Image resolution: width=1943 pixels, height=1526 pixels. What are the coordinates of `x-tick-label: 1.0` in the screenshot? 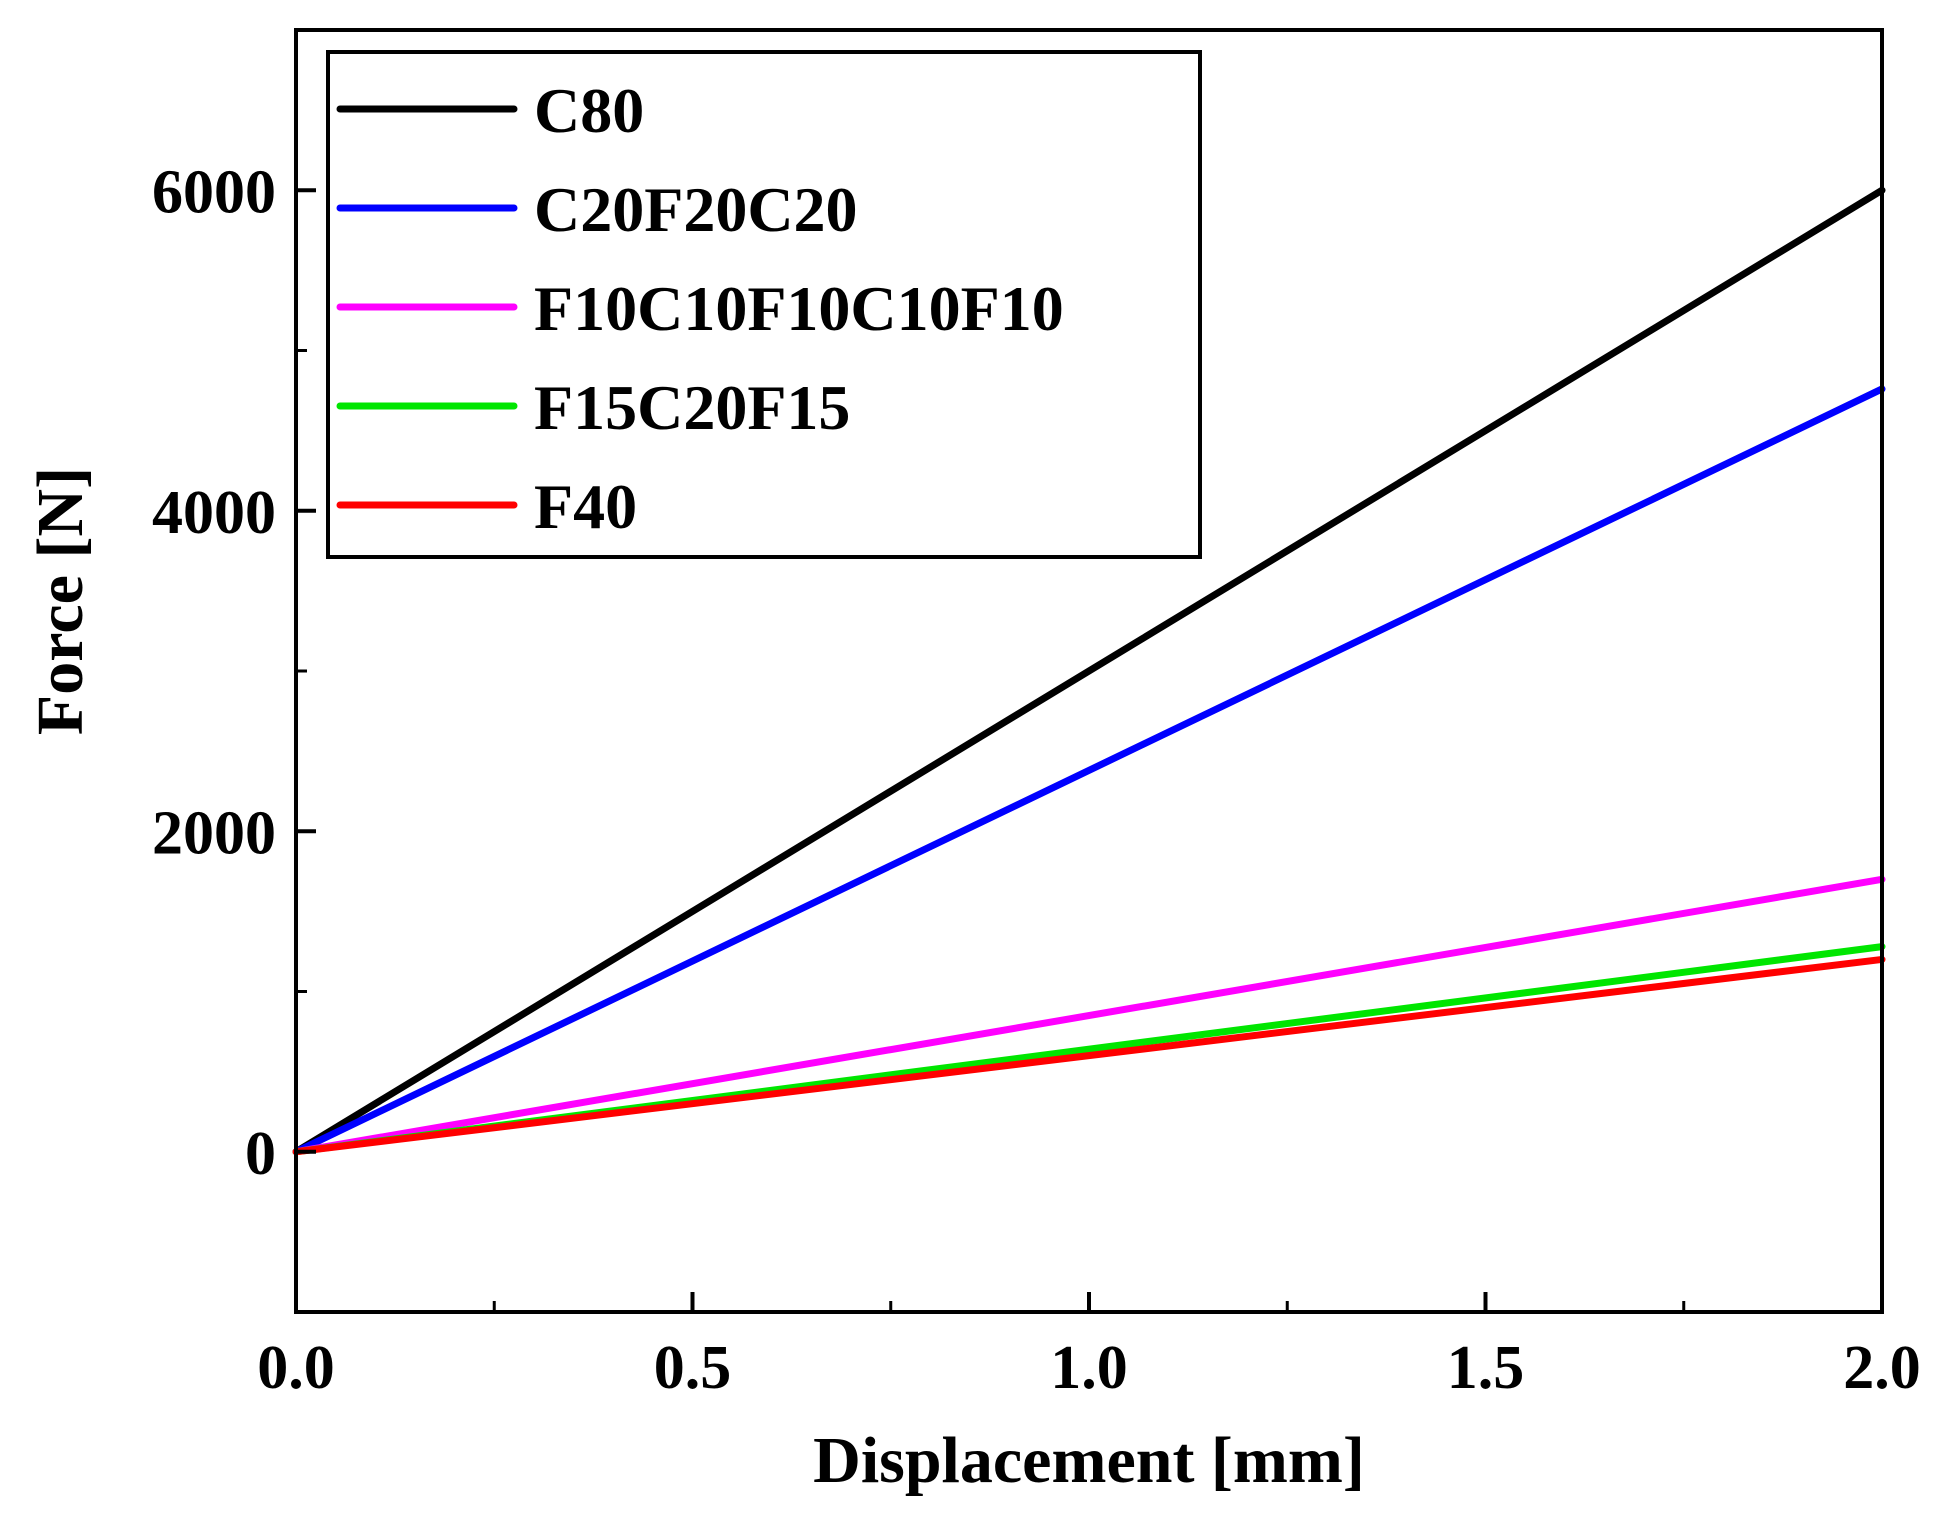 It's located at (1089, 1368).